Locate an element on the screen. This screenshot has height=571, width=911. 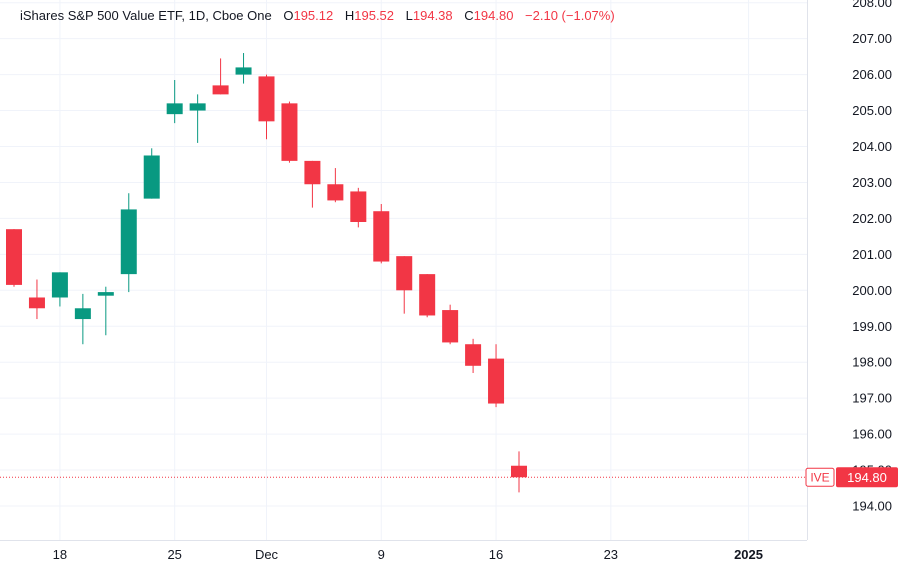
price-tick-label: 197.00 is located at coordinates (872, 398).